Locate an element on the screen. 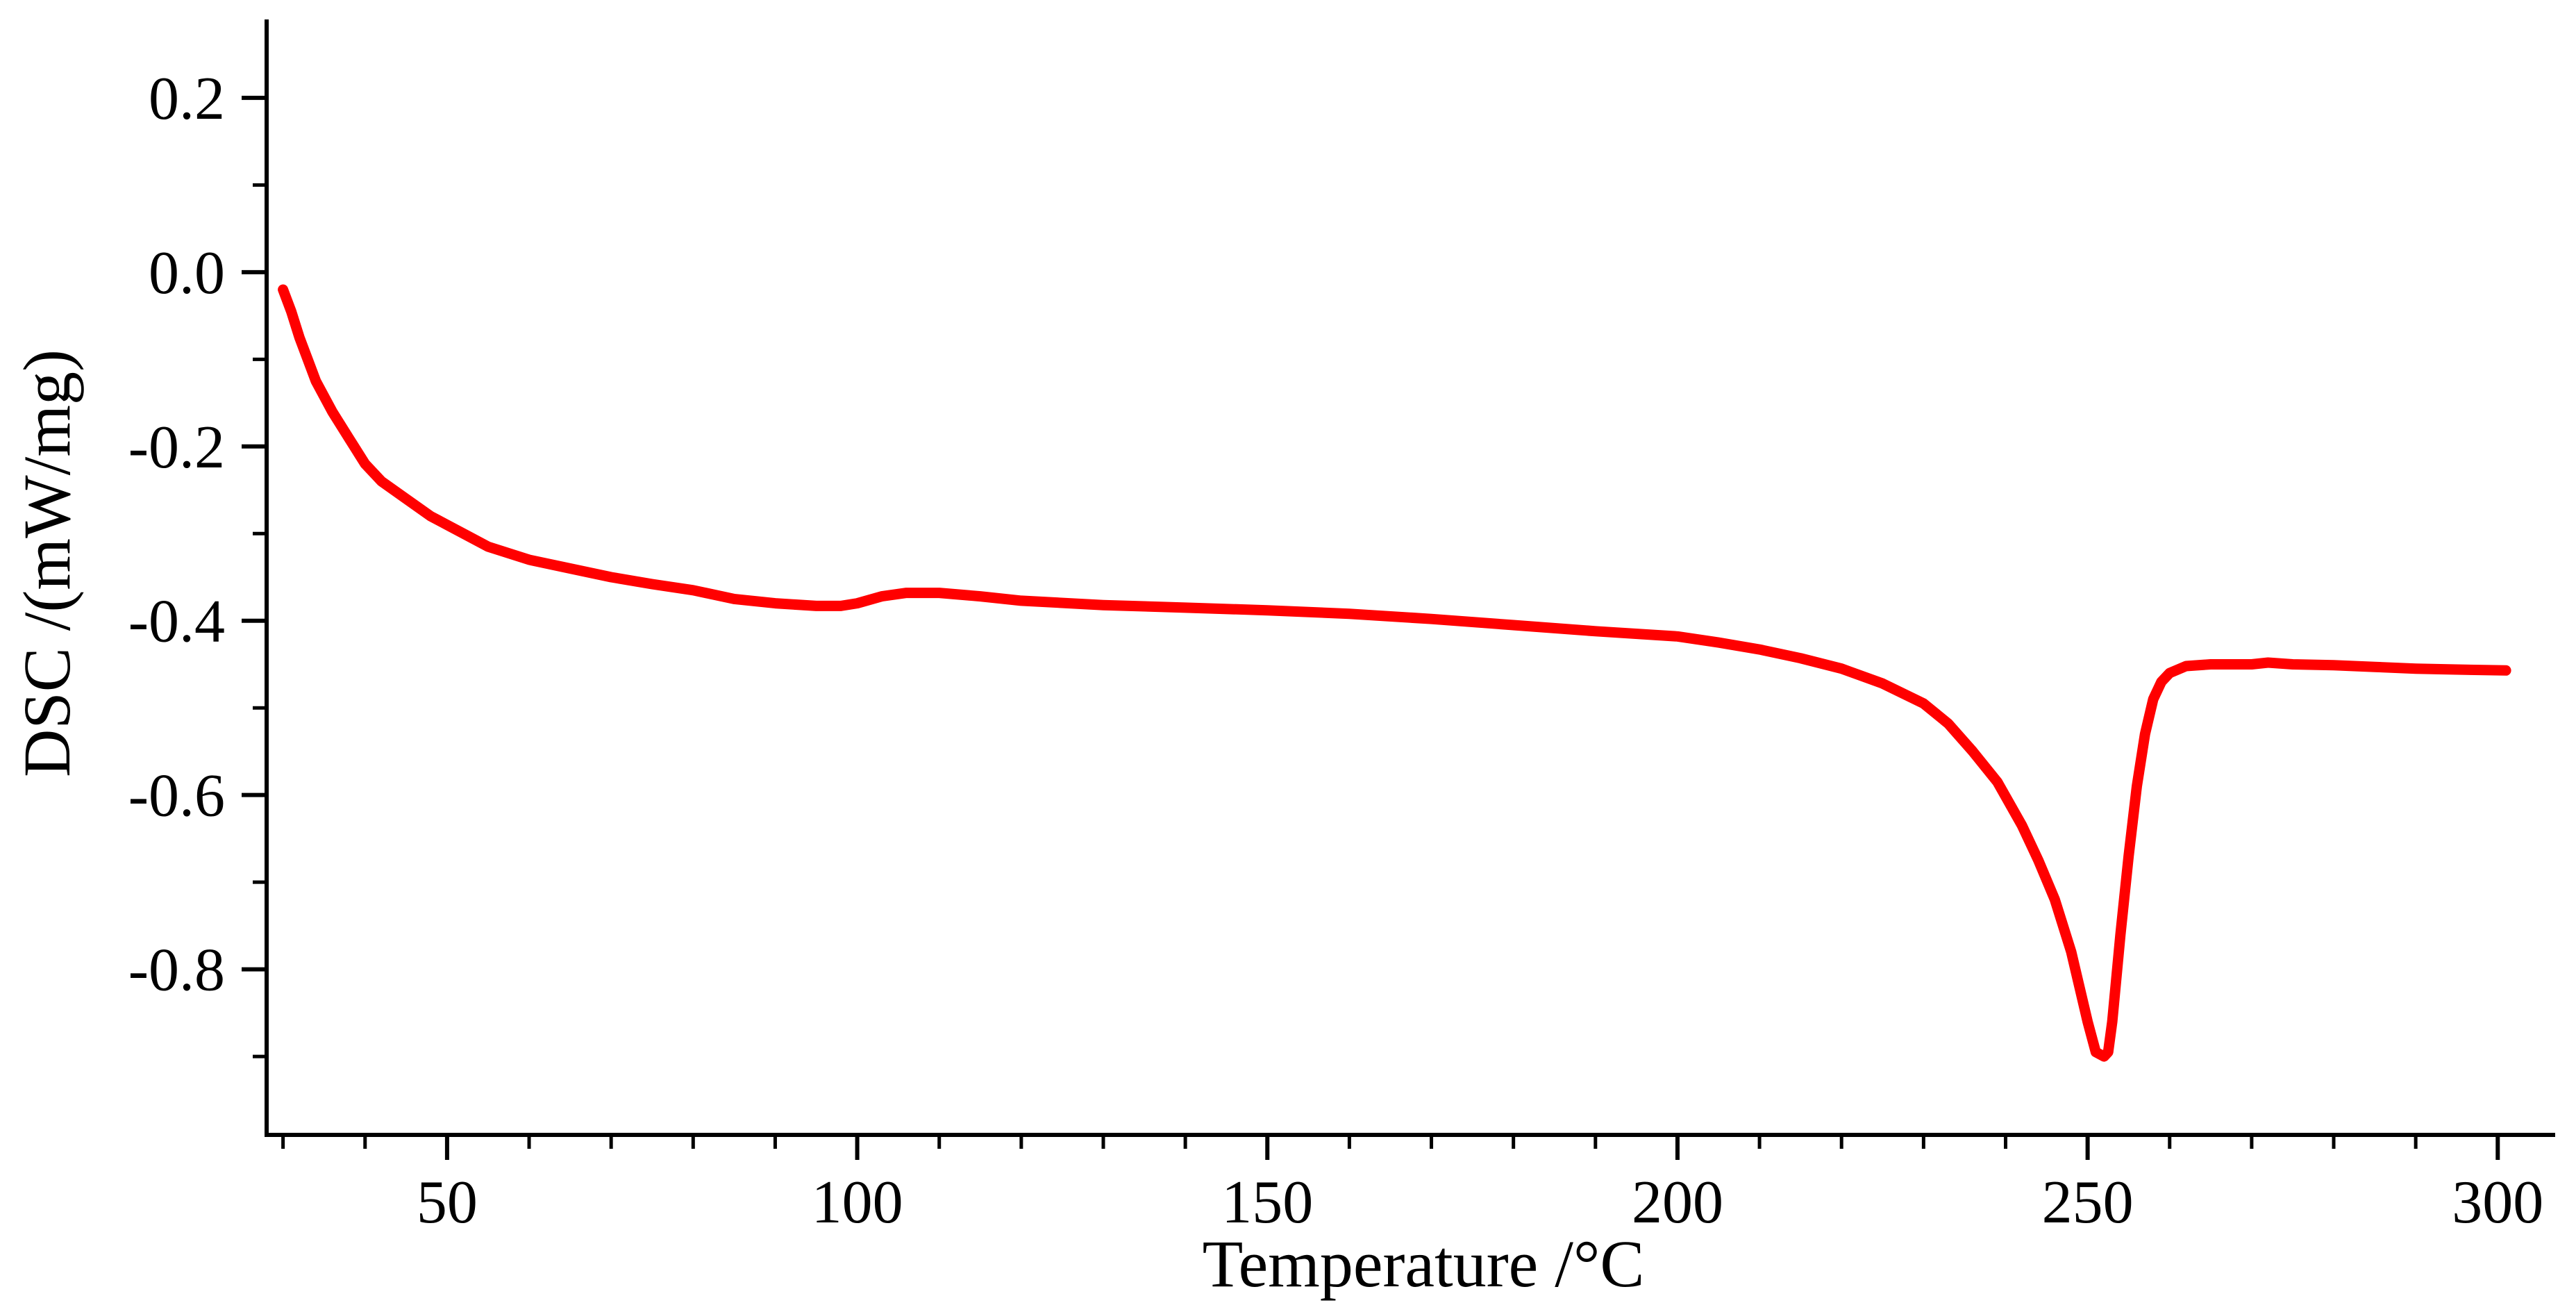 This screenshot has height=1312, width=2576. y-tick-label: 0.0 is located at coordinates (187, 273).